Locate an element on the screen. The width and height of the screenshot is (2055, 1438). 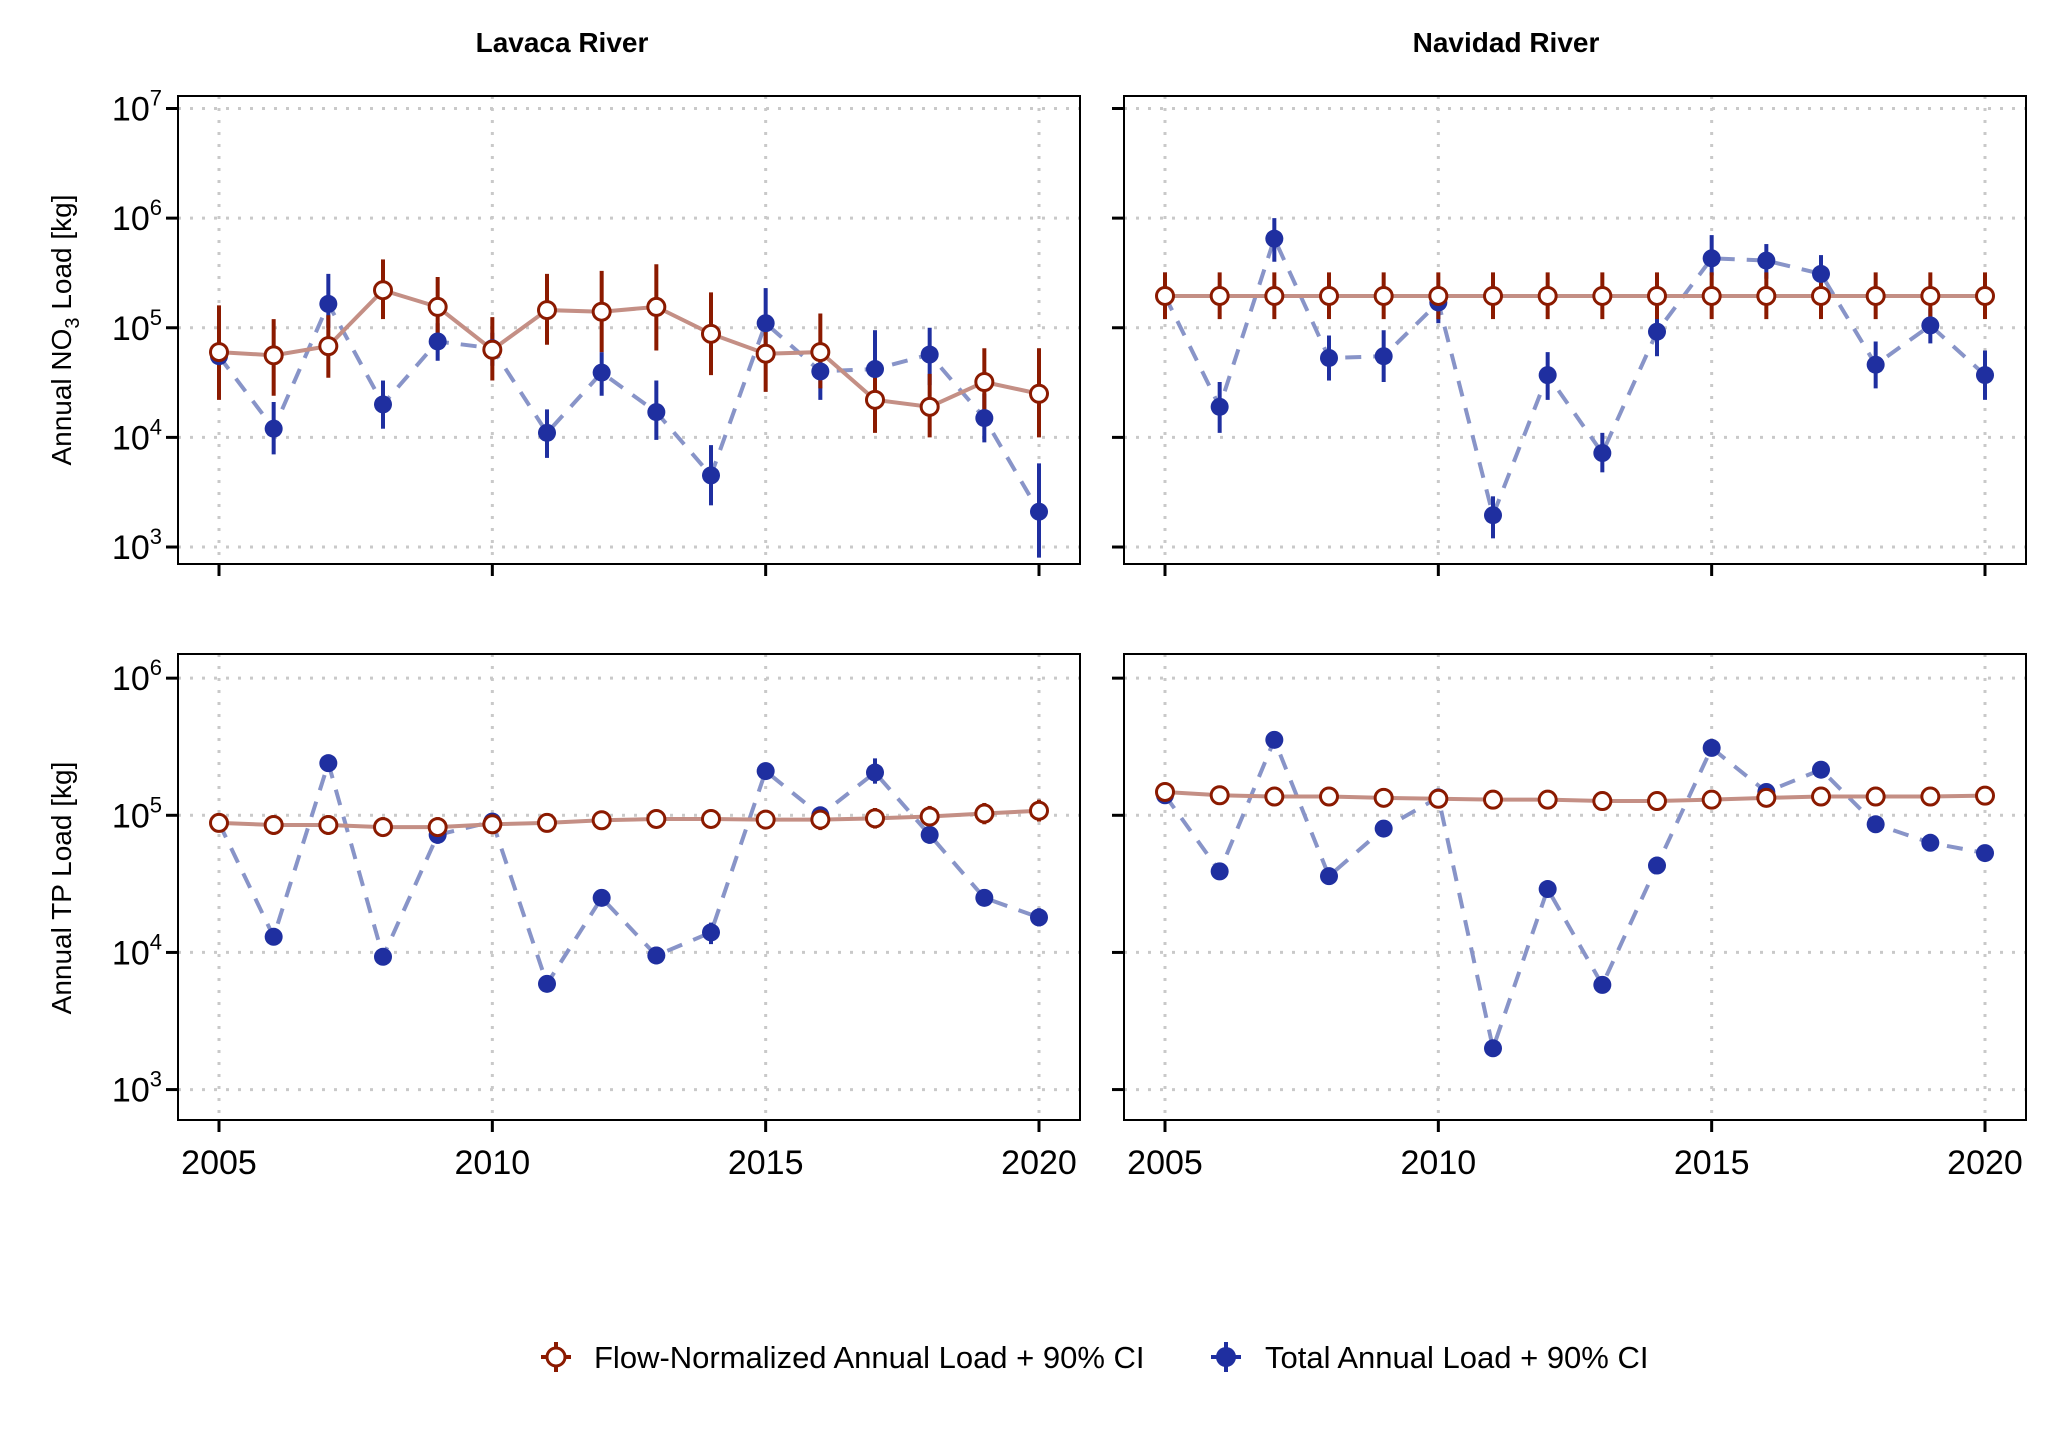
y-tick-label: 10⁷ is located at coordinates (137, 106).